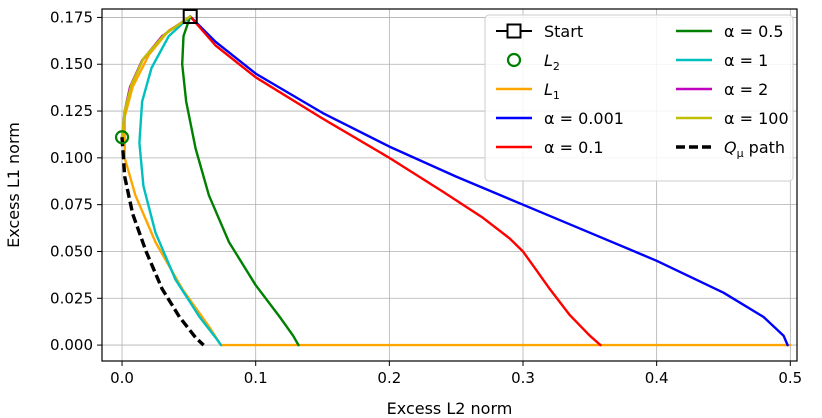 The image size is (822, 418). Describe the element at coordinates (71, 158) in the screenshot. I see `y-tick-label: 0.100` at that location.